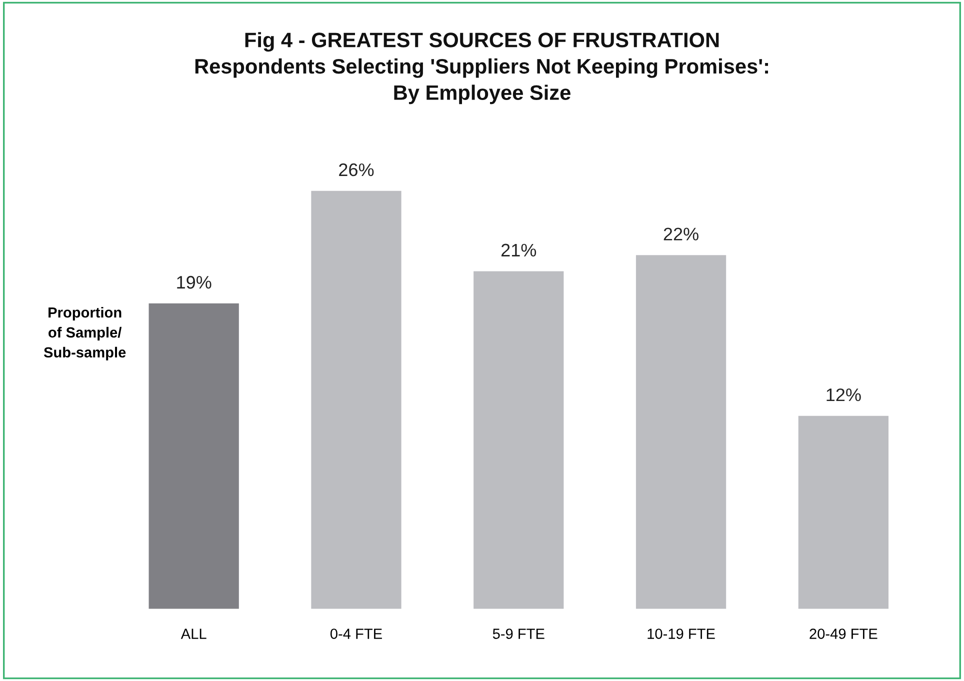 This screenshot has height=681, width=964. Describe the element at coordinates (85, 333) in the screenshot. I see `y-axis-title: Proportion of Sample/ Sub-sample` at that location.